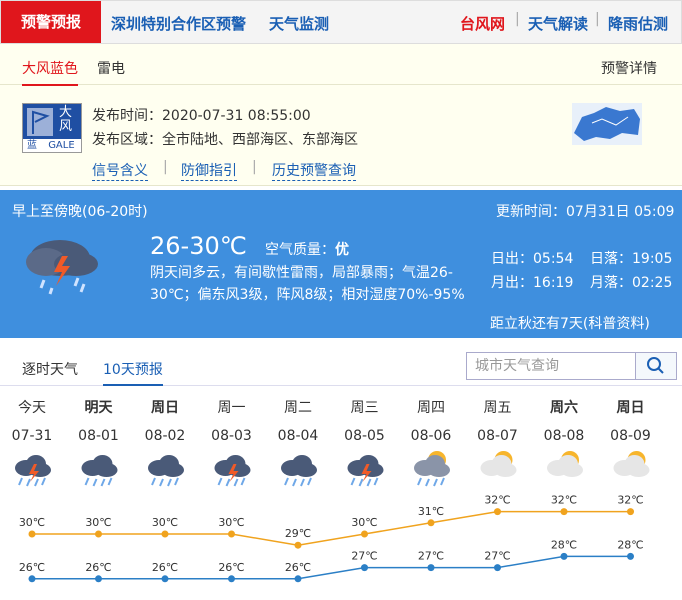 Image resolution: width=682 pixels, height=600 pixels. I want to click on air-quality: 空气质量：优, so click(307, 249).